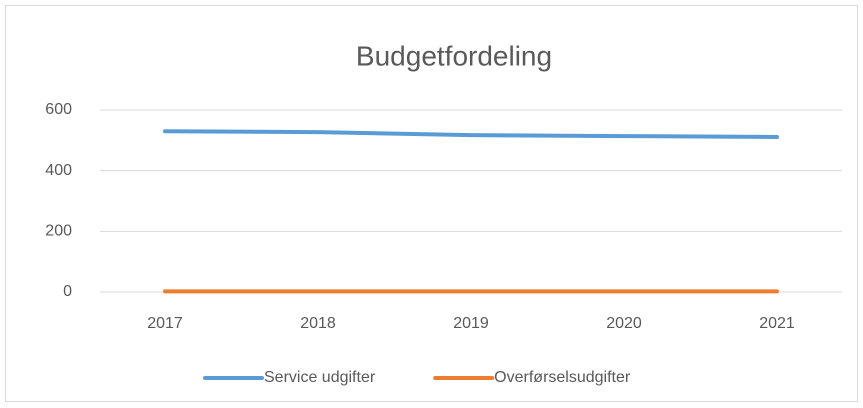 This screenshot has height=408, width=863. Describe the element at coordinates (165, 323) in the screenshot. I see `x-tick-label: 2017` at that location.